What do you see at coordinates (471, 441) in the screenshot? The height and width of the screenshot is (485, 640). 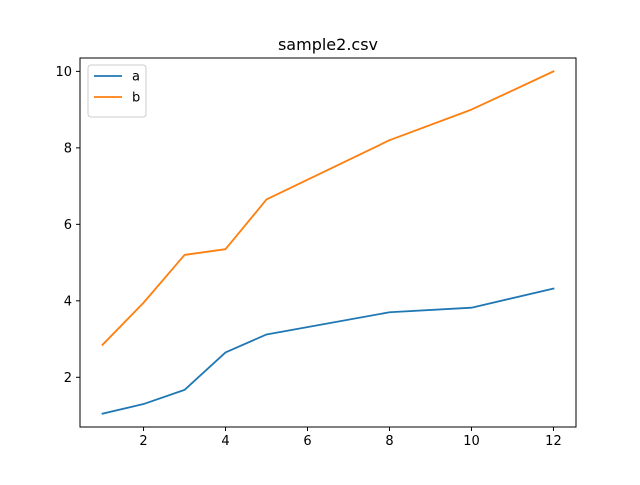 I see `x-tick-label: 10` at bounding box center [471, 441].